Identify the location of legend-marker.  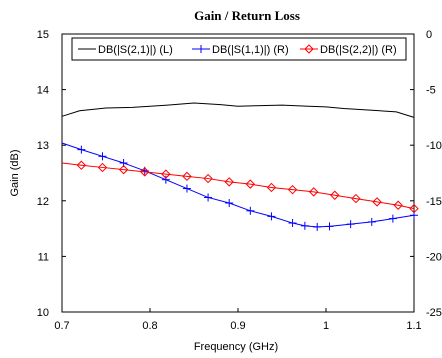
(309, 49).